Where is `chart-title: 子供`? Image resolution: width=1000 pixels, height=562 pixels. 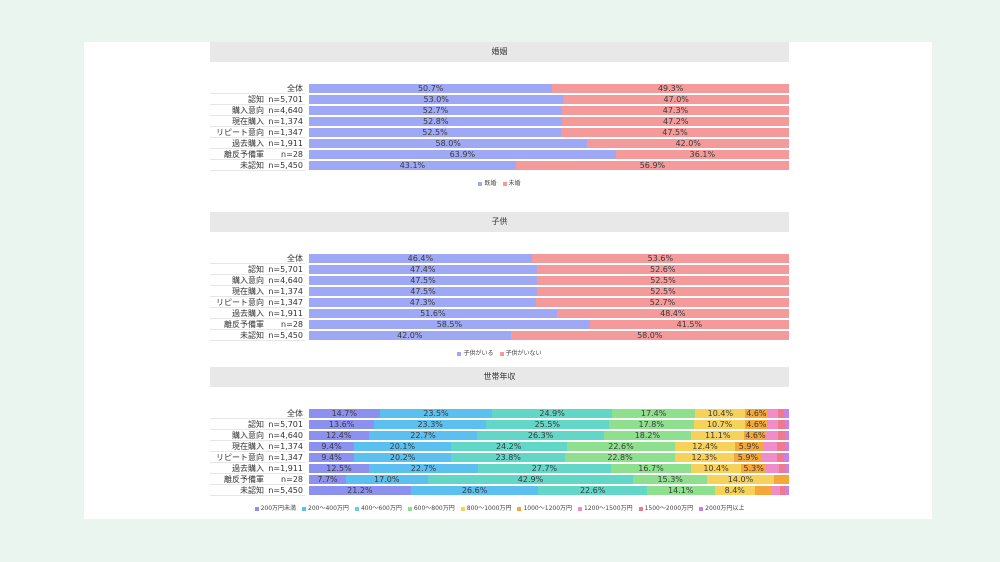
chart-title: 子供 is located at coordinates (499, 222).